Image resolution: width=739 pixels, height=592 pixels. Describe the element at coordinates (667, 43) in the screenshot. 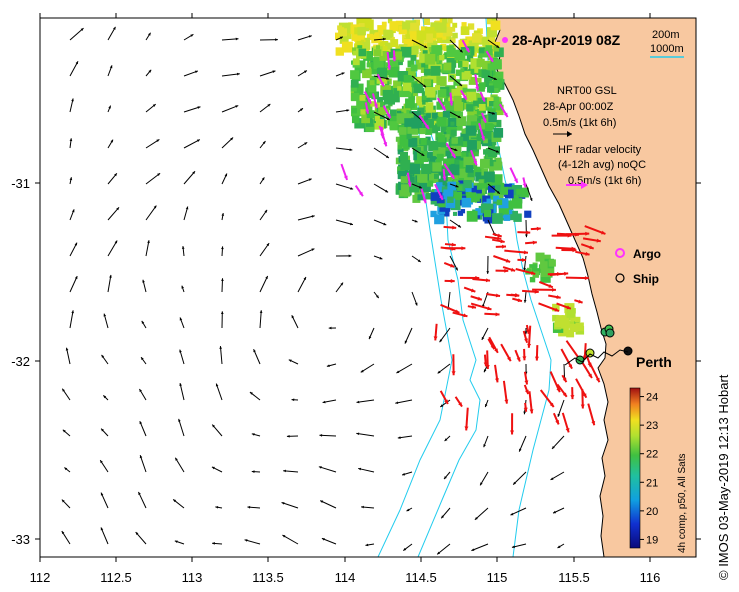

I see `isobath-legend: 200m 1000m` at that location.